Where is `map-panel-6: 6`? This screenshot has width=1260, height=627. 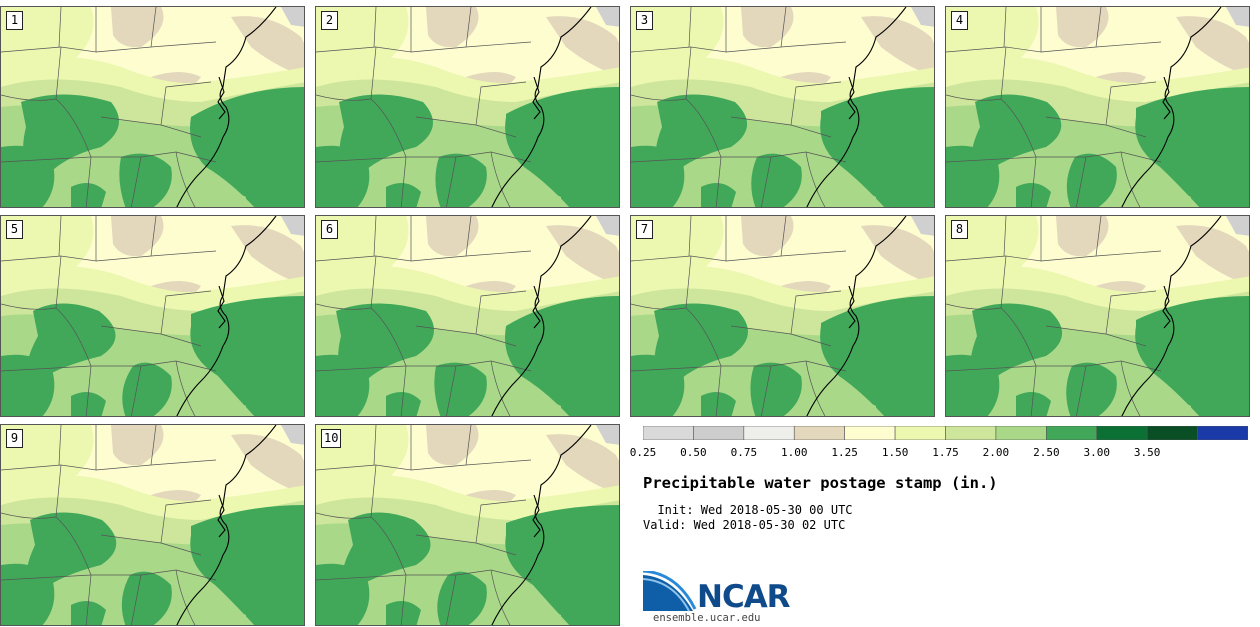
map-panel-6: 6 is located at coordinates (467, 316).